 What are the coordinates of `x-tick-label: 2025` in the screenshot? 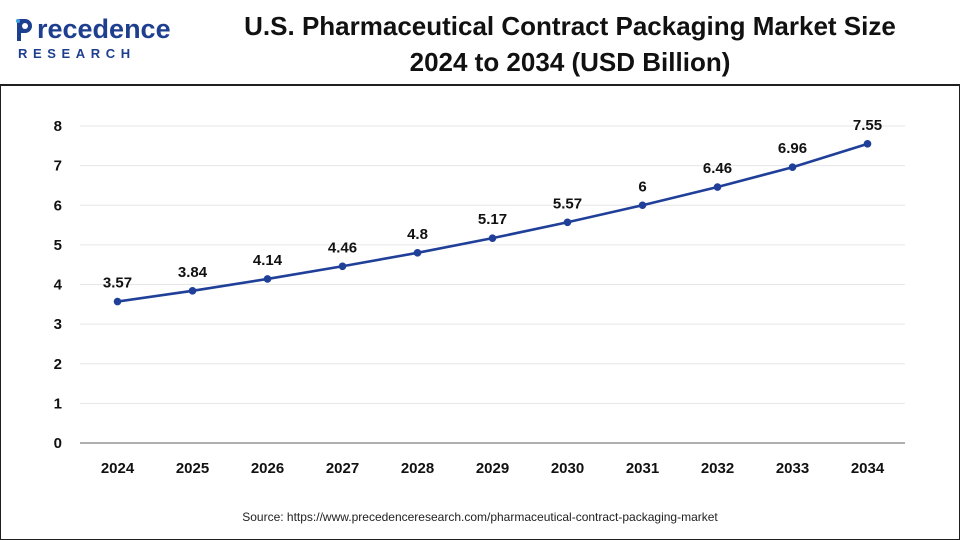 It's located at (192, 468).